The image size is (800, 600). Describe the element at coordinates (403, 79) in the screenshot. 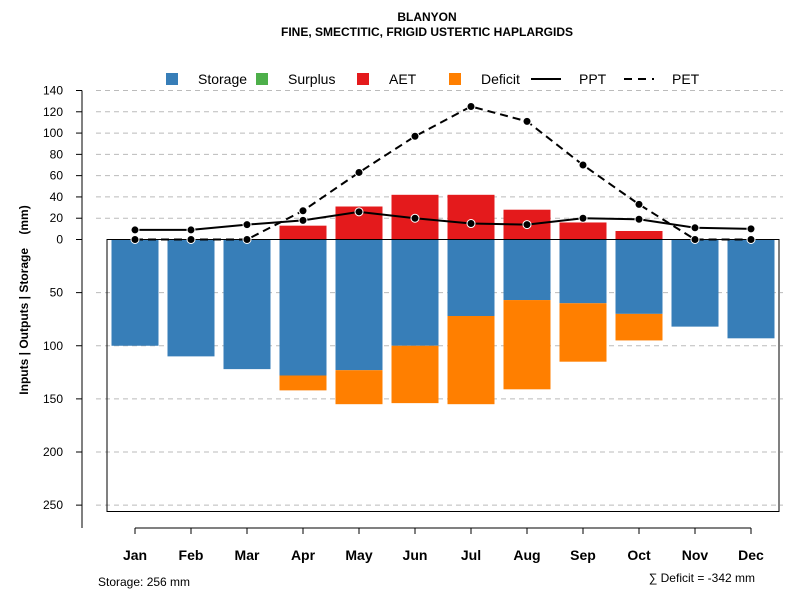

I see `legend-label-aet: AET` at that location.